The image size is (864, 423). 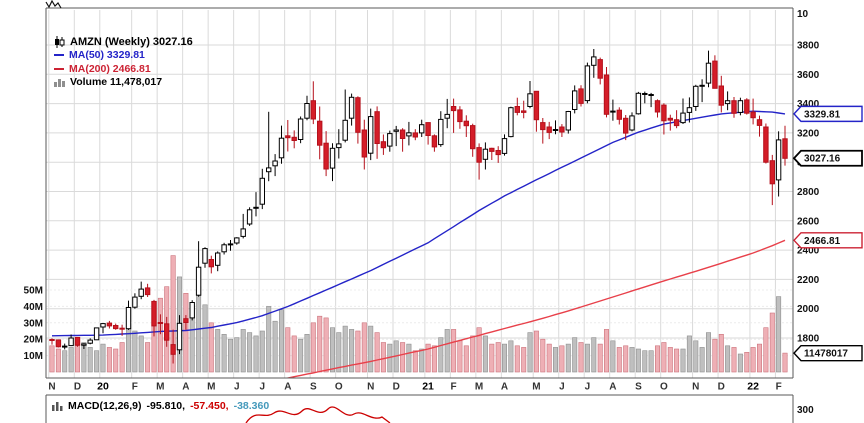 What do you see at coordinates (251, 406) in the screenshot?
I see `macd-value-hist: -38.360` at bounding box center [251, 406].